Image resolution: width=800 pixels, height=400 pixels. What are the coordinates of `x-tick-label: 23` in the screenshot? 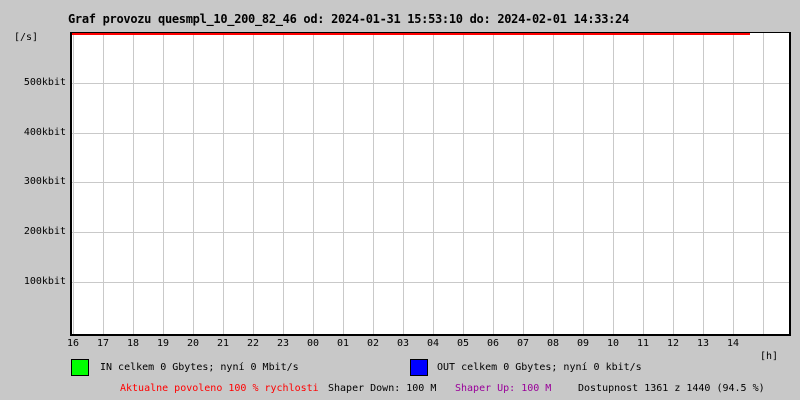 It's located at (283, 343).